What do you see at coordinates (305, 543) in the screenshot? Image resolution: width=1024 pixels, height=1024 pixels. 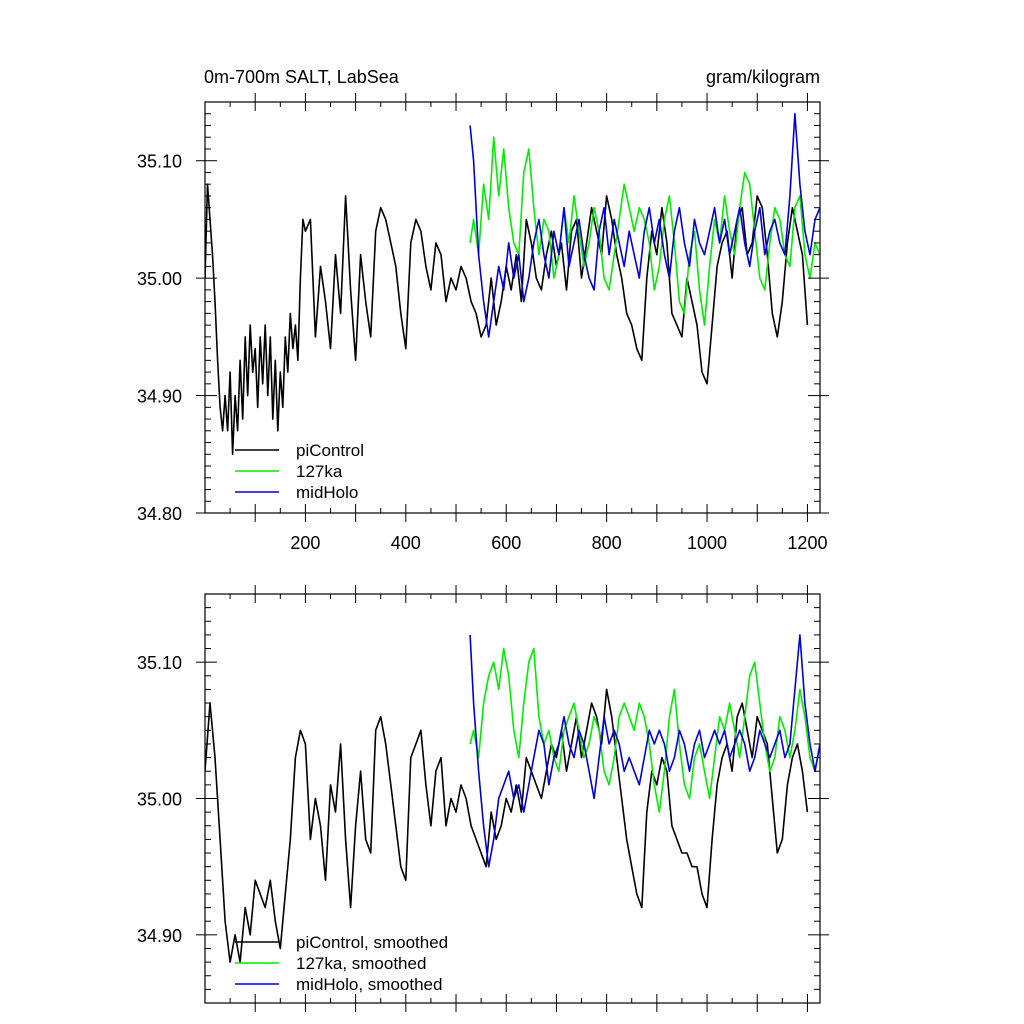 I see `top-x-tick-label: 200` at bounding box center [305, 543].